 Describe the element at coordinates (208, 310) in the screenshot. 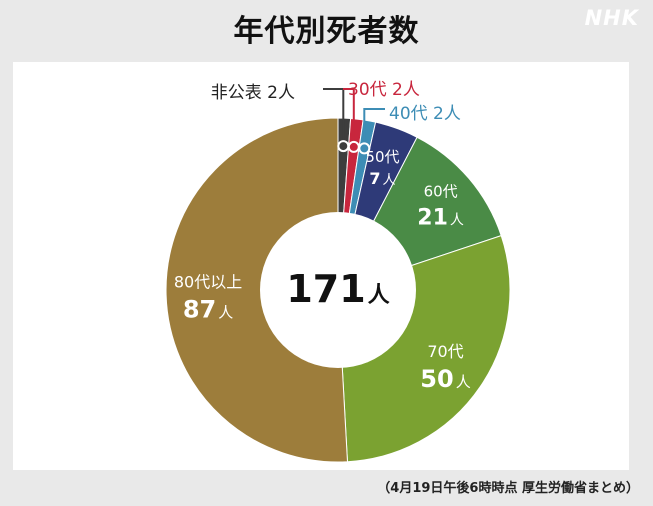

I see `slice-value-6: 87 人` at that location.